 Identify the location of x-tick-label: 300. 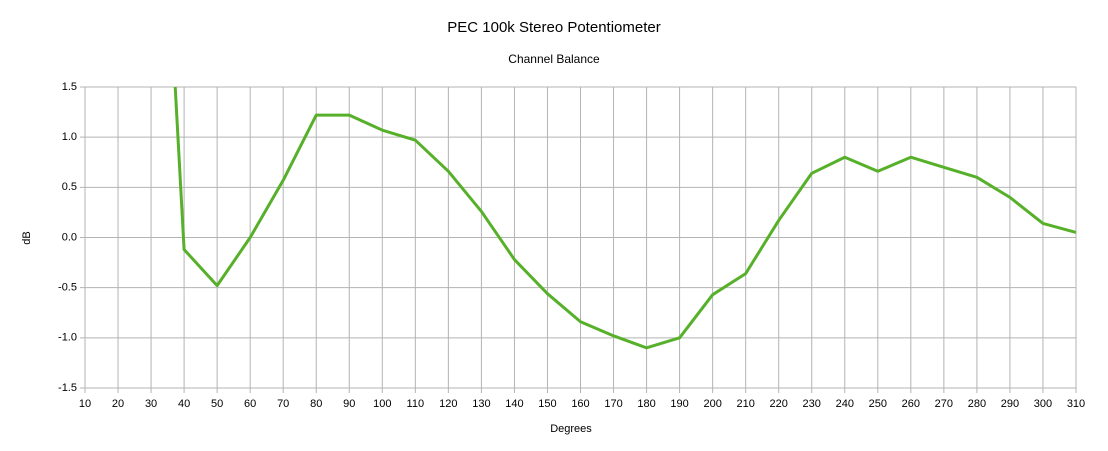
(1043, 404).